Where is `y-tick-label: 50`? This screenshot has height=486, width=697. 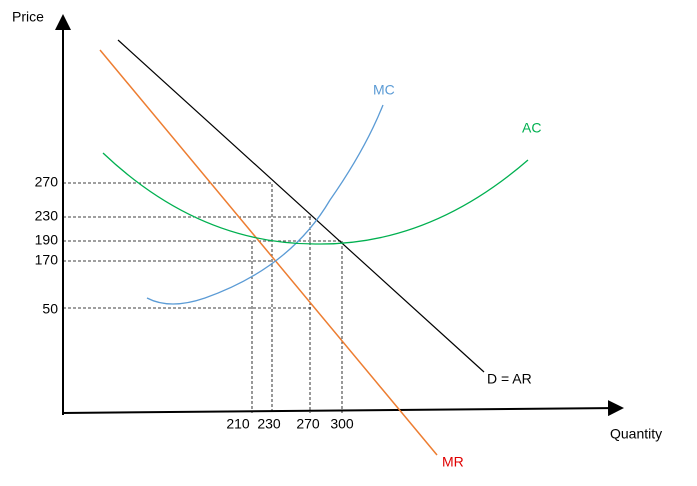
y-tick-label: 50 is located at coordinates (50, 309).